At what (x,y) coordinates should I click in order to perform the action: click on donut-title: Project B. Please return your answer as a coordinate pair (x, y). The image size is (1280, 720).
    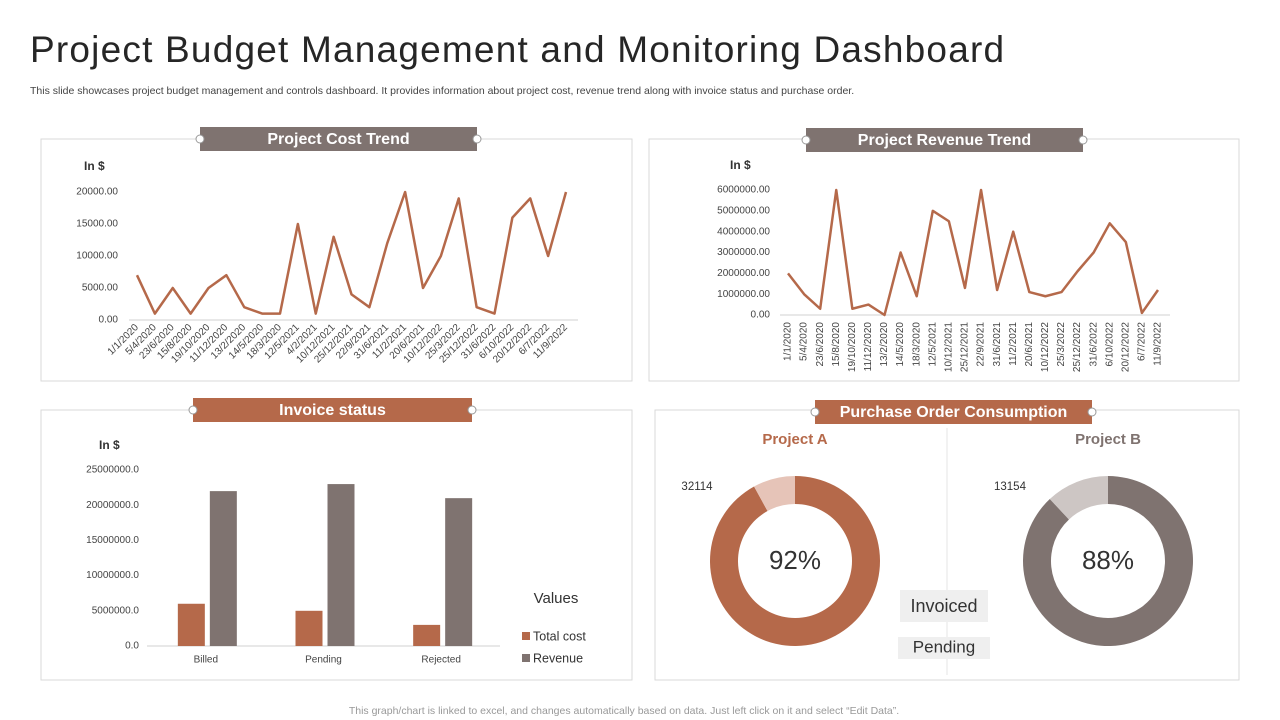
    Looking at the image, I should click on (1108, 439).